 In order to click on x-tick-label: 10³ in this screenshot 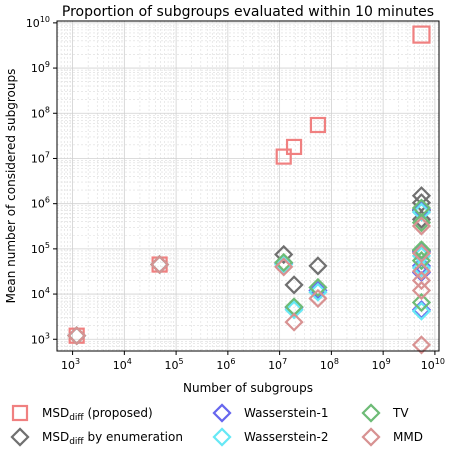, I will do `click(70, 364)`.